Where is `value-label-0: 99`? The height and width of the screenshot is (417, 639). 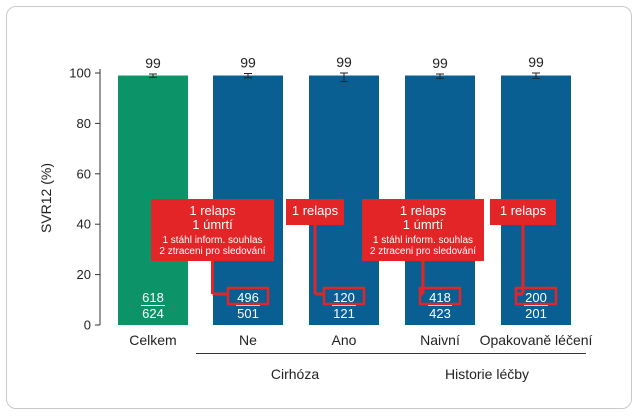 value-label-0: 99 is located at coordinates (153, 63).